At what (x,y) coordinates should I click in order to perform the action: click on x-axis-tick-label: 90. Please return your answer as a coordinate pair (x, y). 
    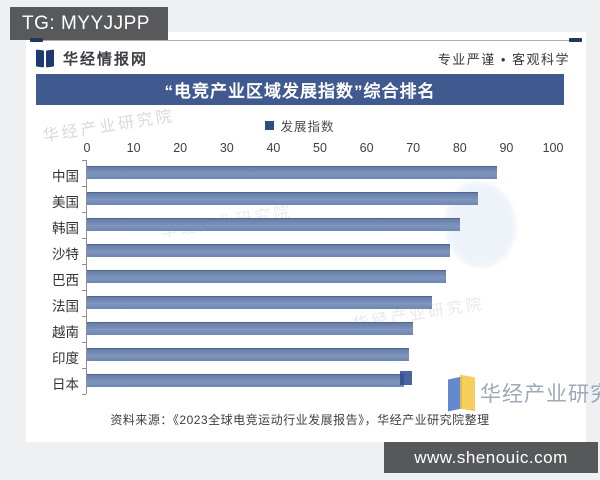
    Looking at the image, I should click on (506, 148).